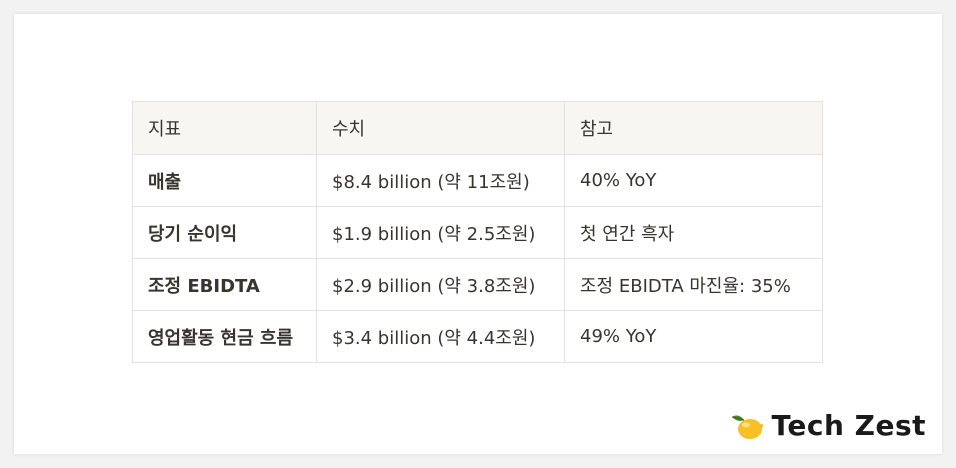 The width and height of the screenshot is (956, 468). What do you see at coordinates (693, 232) in the screenshot?
I see `note-cell: 첫 연간 흑자` at bounding box center [693, 232].